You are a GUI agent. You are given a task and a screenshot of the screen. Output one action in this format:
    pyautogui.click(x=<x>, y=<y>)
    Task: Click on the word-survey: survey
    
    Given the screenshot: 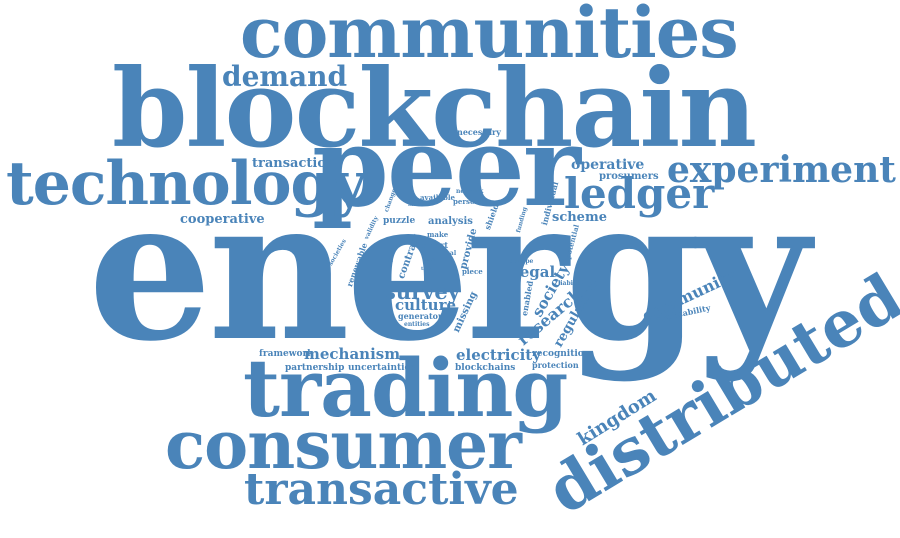 What is the action you would take?
    pyautogui.click(x=422, y=291)
    